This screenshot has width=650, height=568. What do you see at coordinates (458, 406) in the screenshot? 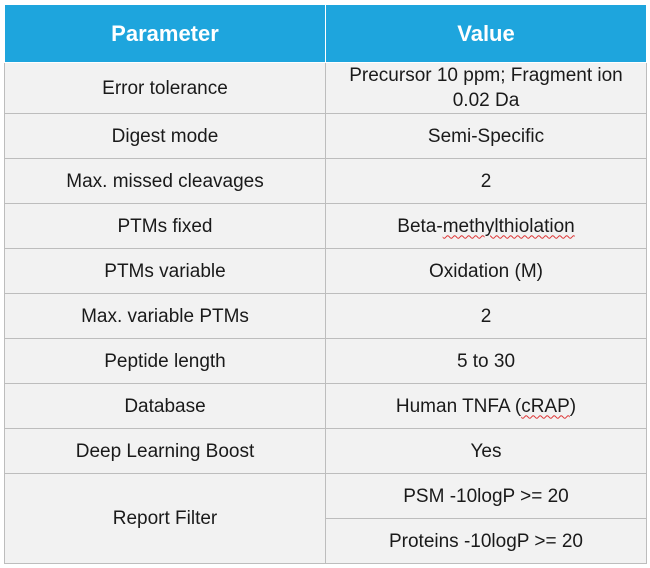
I see `value-prefix: Human TNFA (` at bounding box center [458, 406].